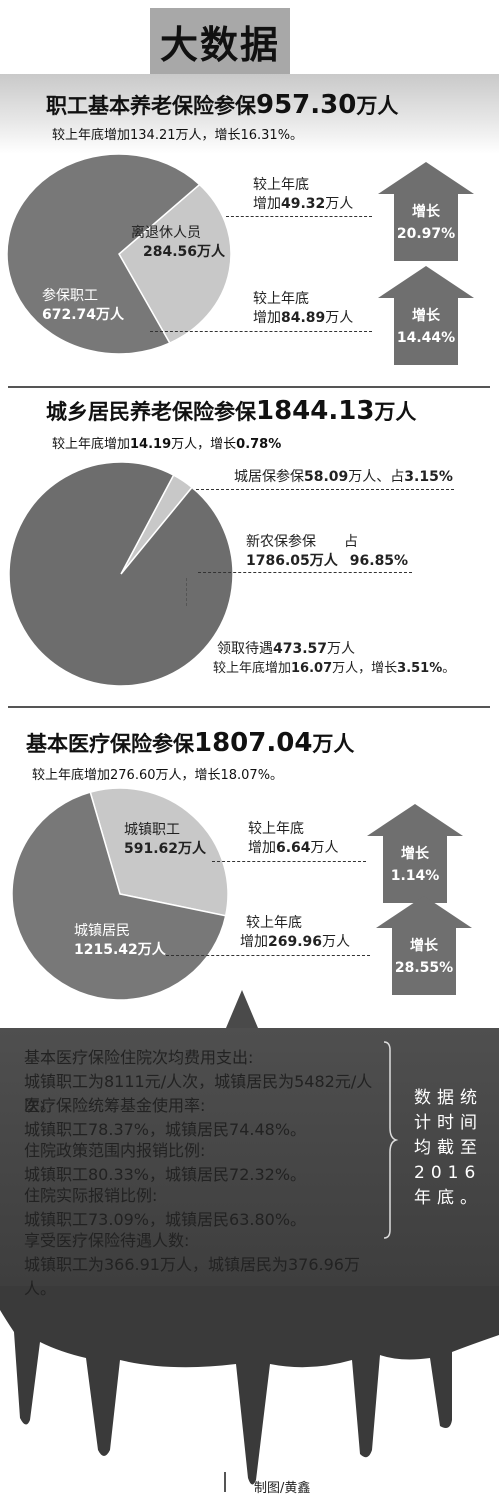  Describe the element at coordinates (159, 852) in the screenshot. I see `pie-slice-a` at that location.